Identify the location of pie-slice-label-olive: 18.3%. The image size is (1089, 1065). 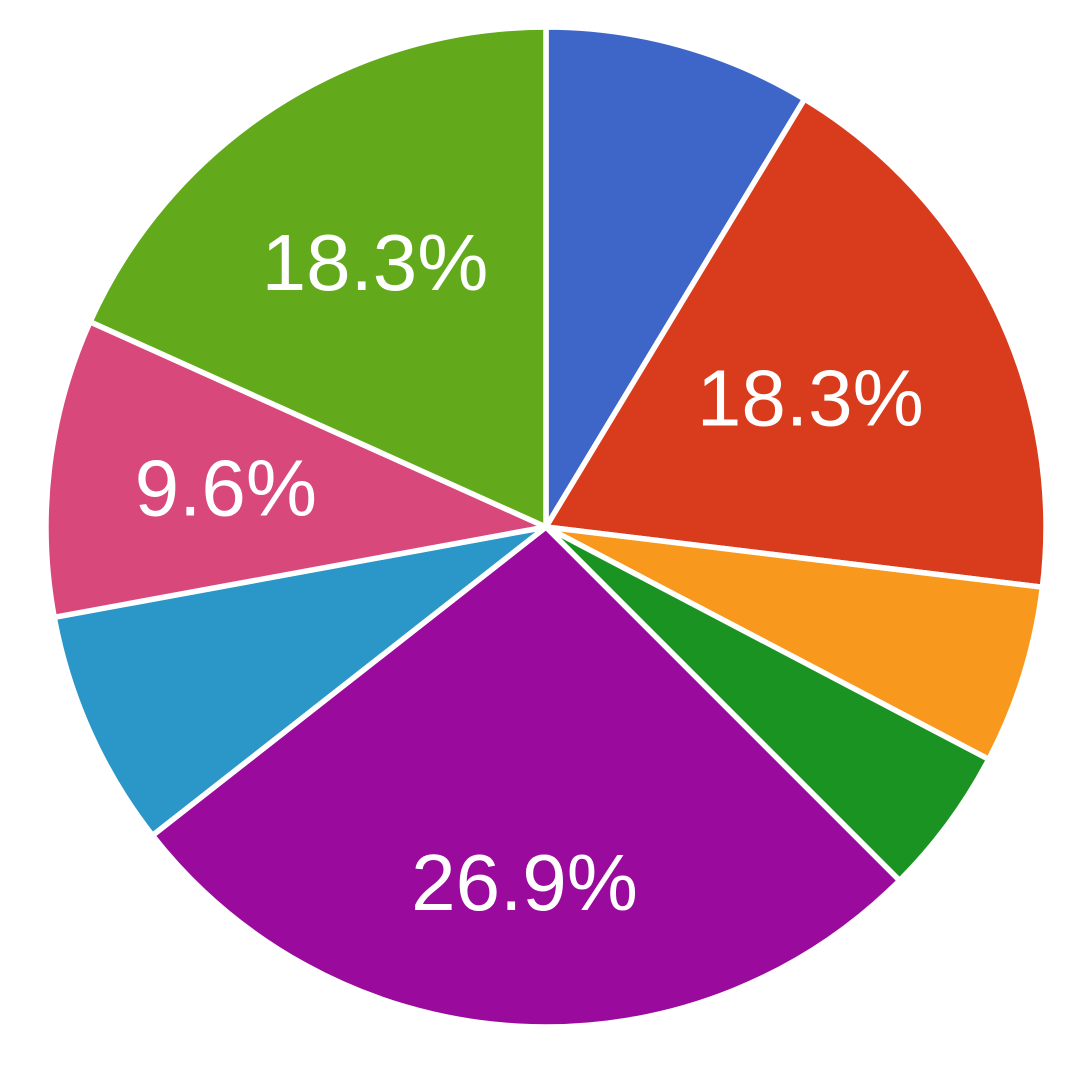
(375, 262).